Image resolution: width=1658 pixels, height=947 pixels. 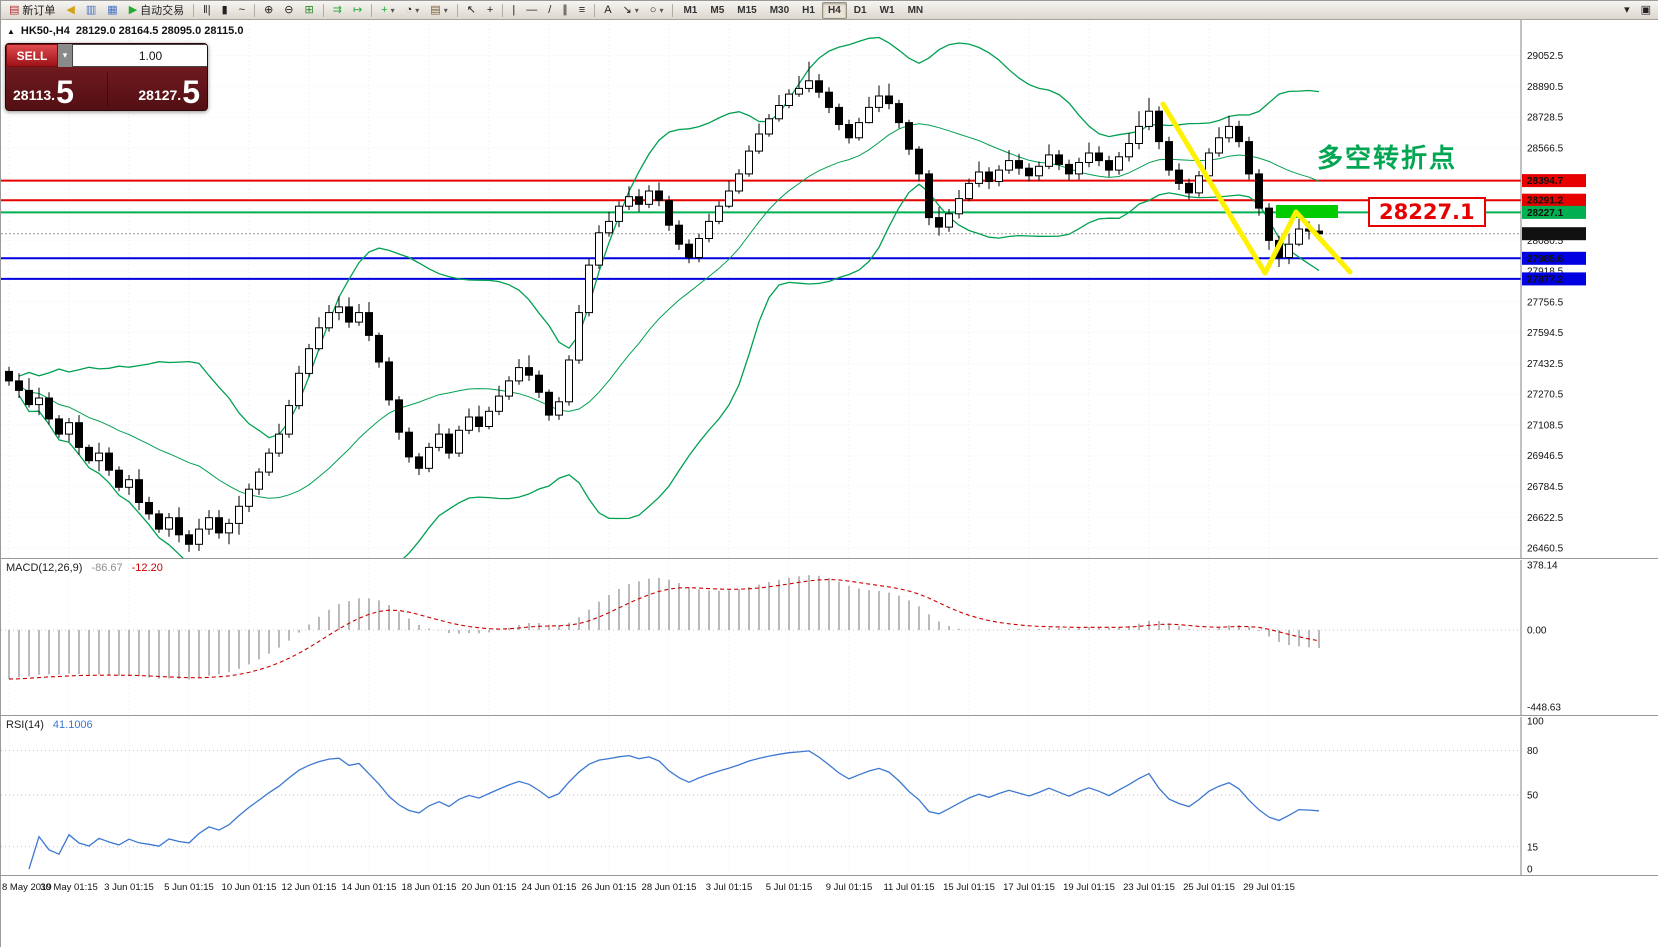 I want to click on price-callout-box: 28227.1, so click(x=1427, y=212).